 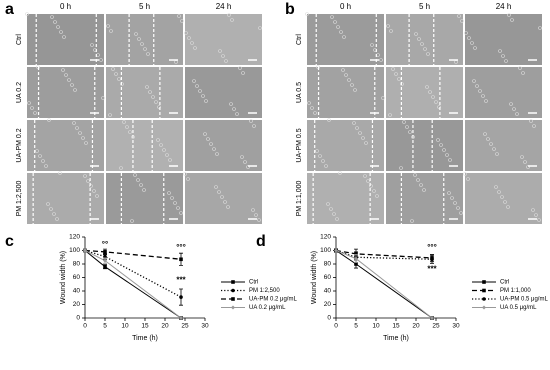 What do you see at coordinates (205, 326) in the screenshot?
I see `x-tick-label: 30` at bounding box center [205, 326].